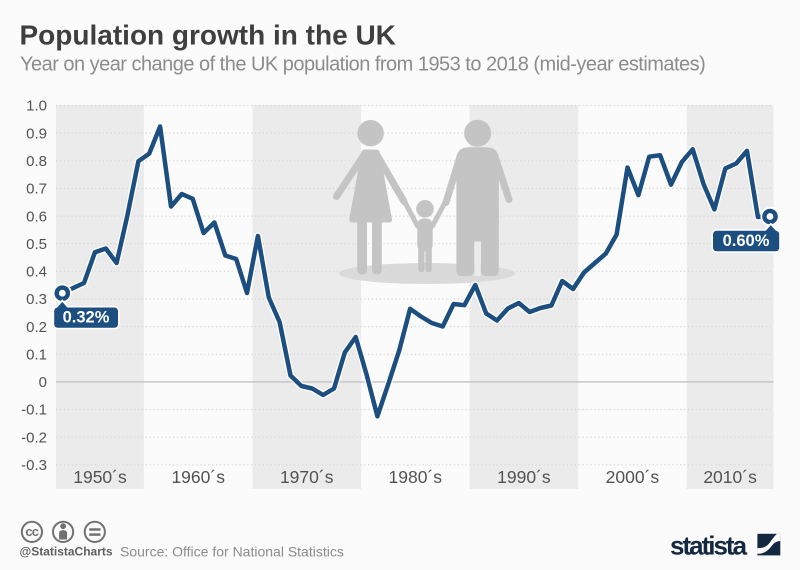  Describe the element at coordinates (36, 299) in the screenshot. I see `svg-text: 0.3` at that location.